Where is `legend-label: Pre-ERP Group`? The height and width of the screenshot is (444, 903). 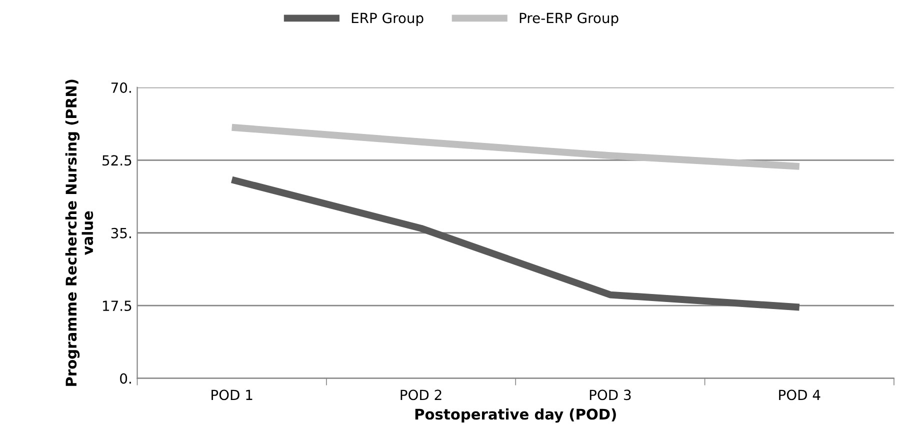
legend-label: Pre-ERP Group is located at coordinates (569, 19).